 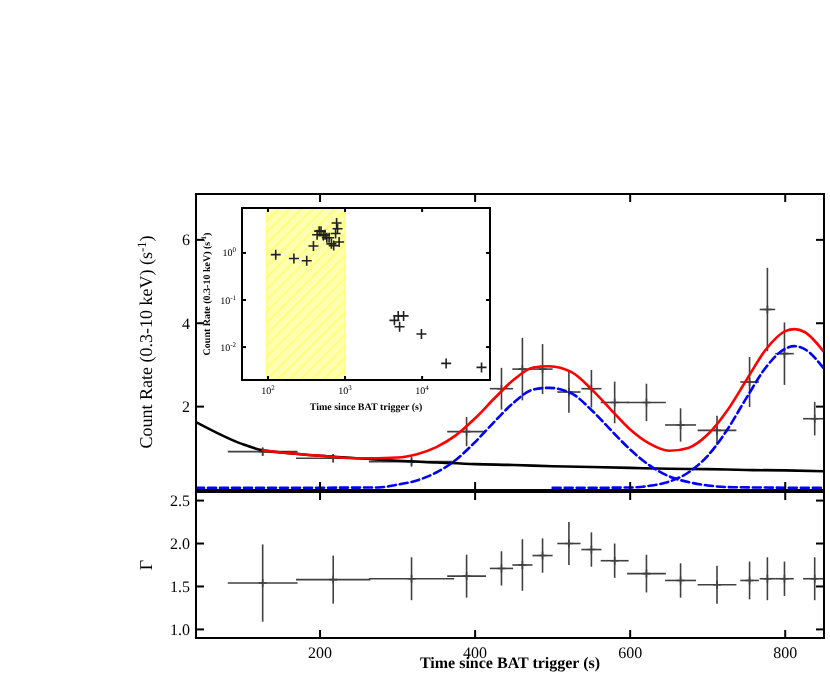 I want to click on y-axis-title: Γ, so click(x=146, y=565).